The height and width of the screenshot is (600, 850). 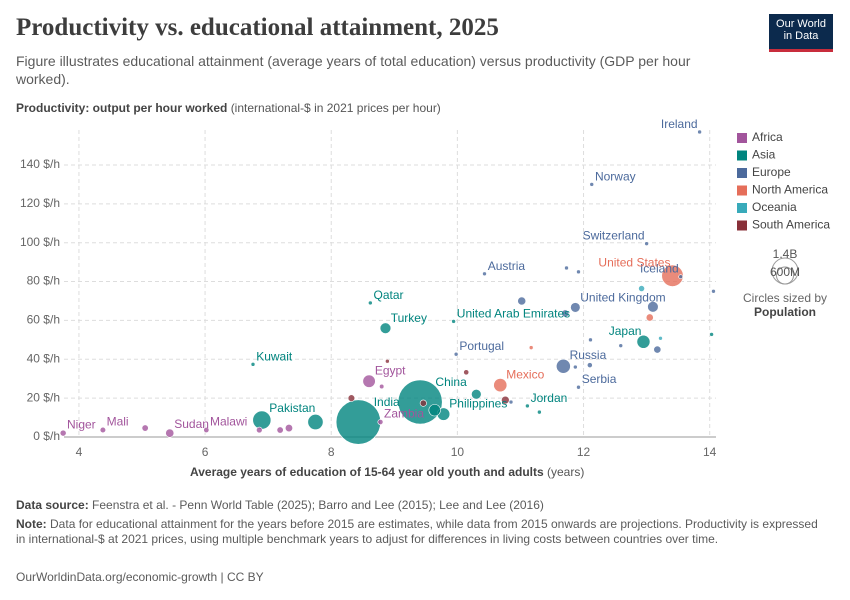 I want to click on point-label: Philippines, so click(x=478, y=403).